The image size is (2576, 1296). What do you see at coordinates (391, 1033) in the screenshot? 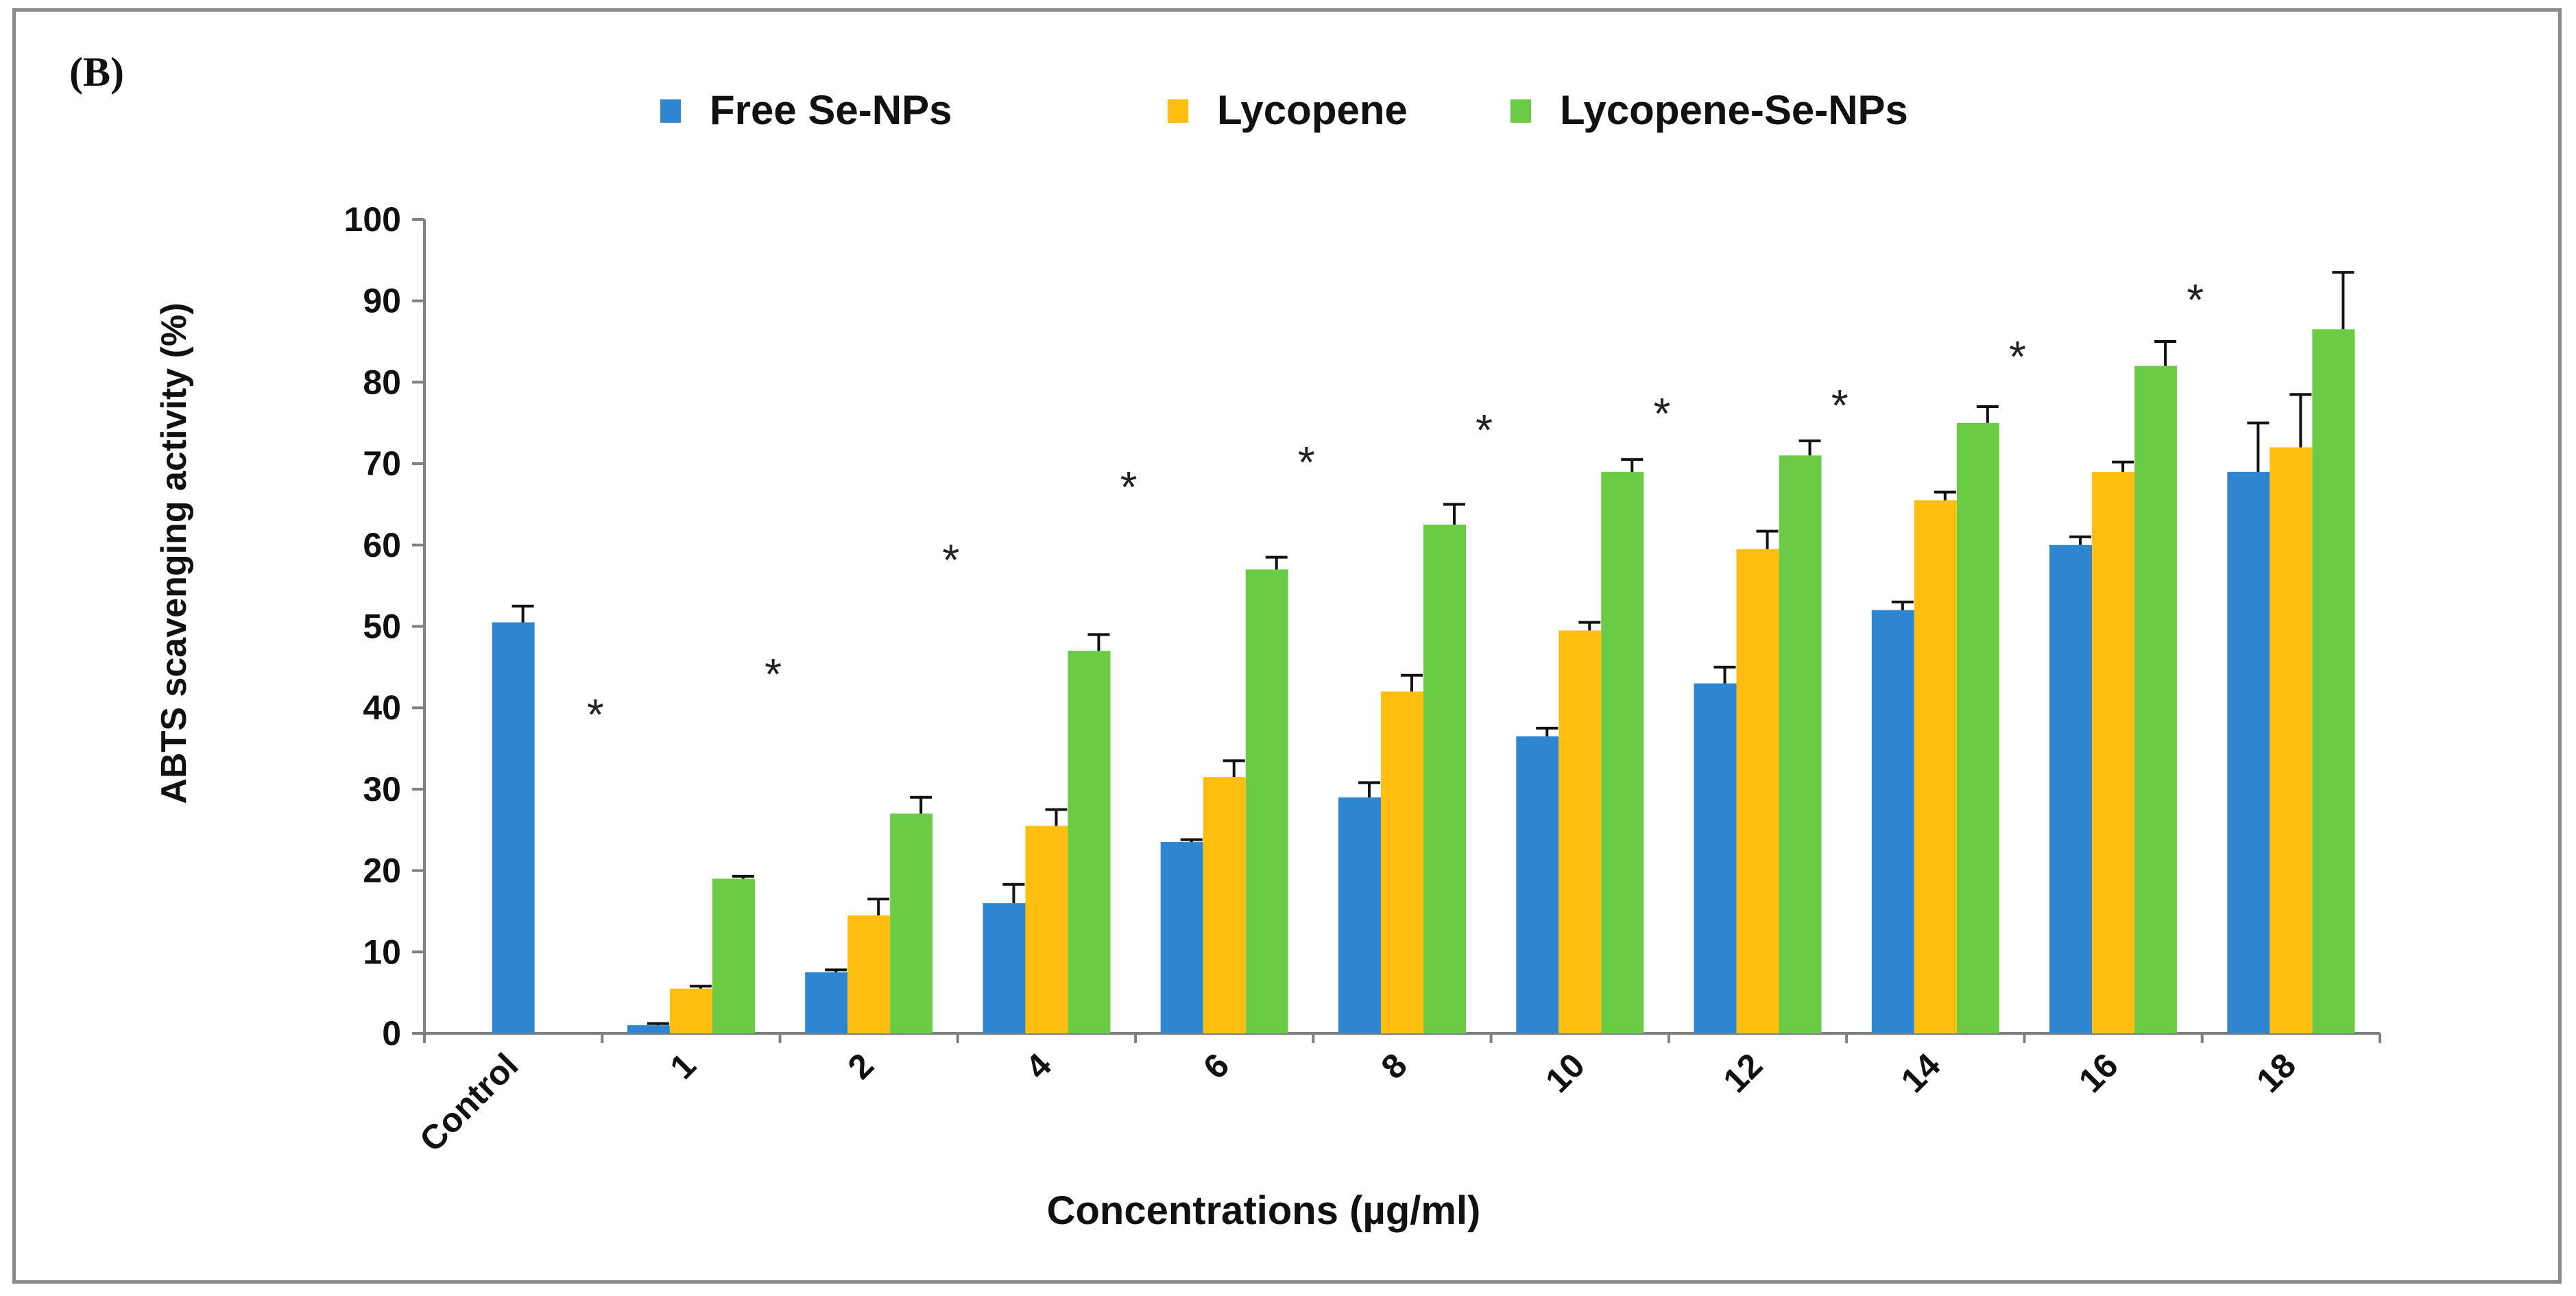
I see `y-tick-label: 0` at bounding box center [391, 1033].